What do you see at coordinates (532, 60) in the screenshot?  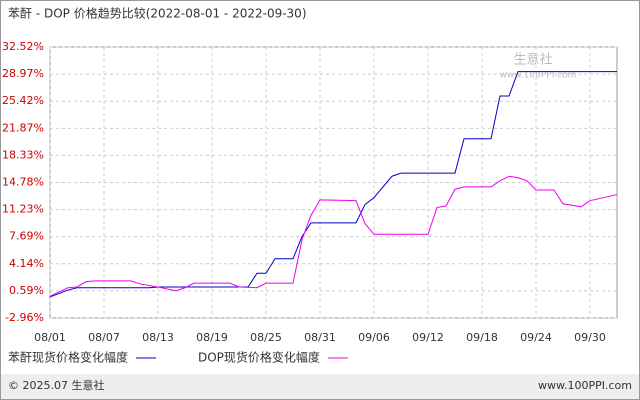 I see `watermark-brand: 生意社` at bounding box center [532, 60].